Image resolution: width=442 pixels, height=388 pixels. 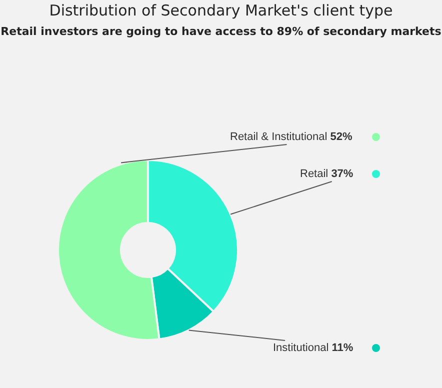 I want to click on chart-subtitle: Retail investors are going to have access to 89% of secondary markets, so click(x=221, y=31).